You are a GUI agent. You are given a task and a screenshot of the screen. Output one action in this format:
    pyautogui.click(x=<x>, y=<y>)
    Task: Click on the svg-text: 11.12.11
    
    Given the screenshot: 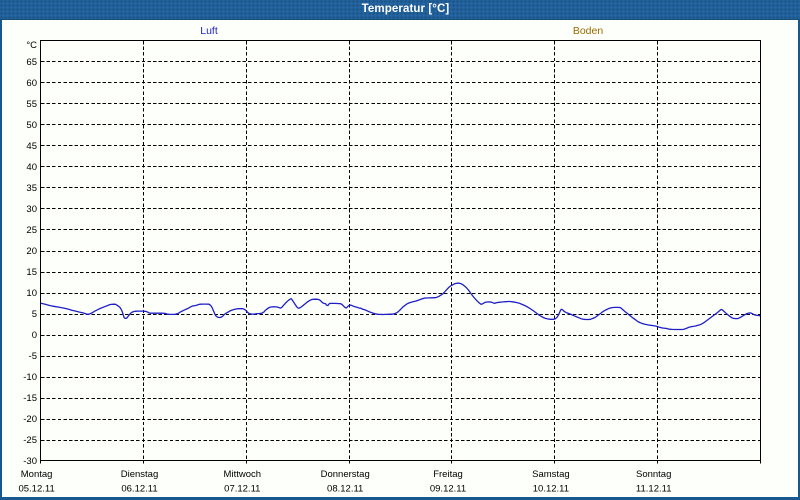 What is the action you would take?
    pyautogui.click(x=654, y=489)
    